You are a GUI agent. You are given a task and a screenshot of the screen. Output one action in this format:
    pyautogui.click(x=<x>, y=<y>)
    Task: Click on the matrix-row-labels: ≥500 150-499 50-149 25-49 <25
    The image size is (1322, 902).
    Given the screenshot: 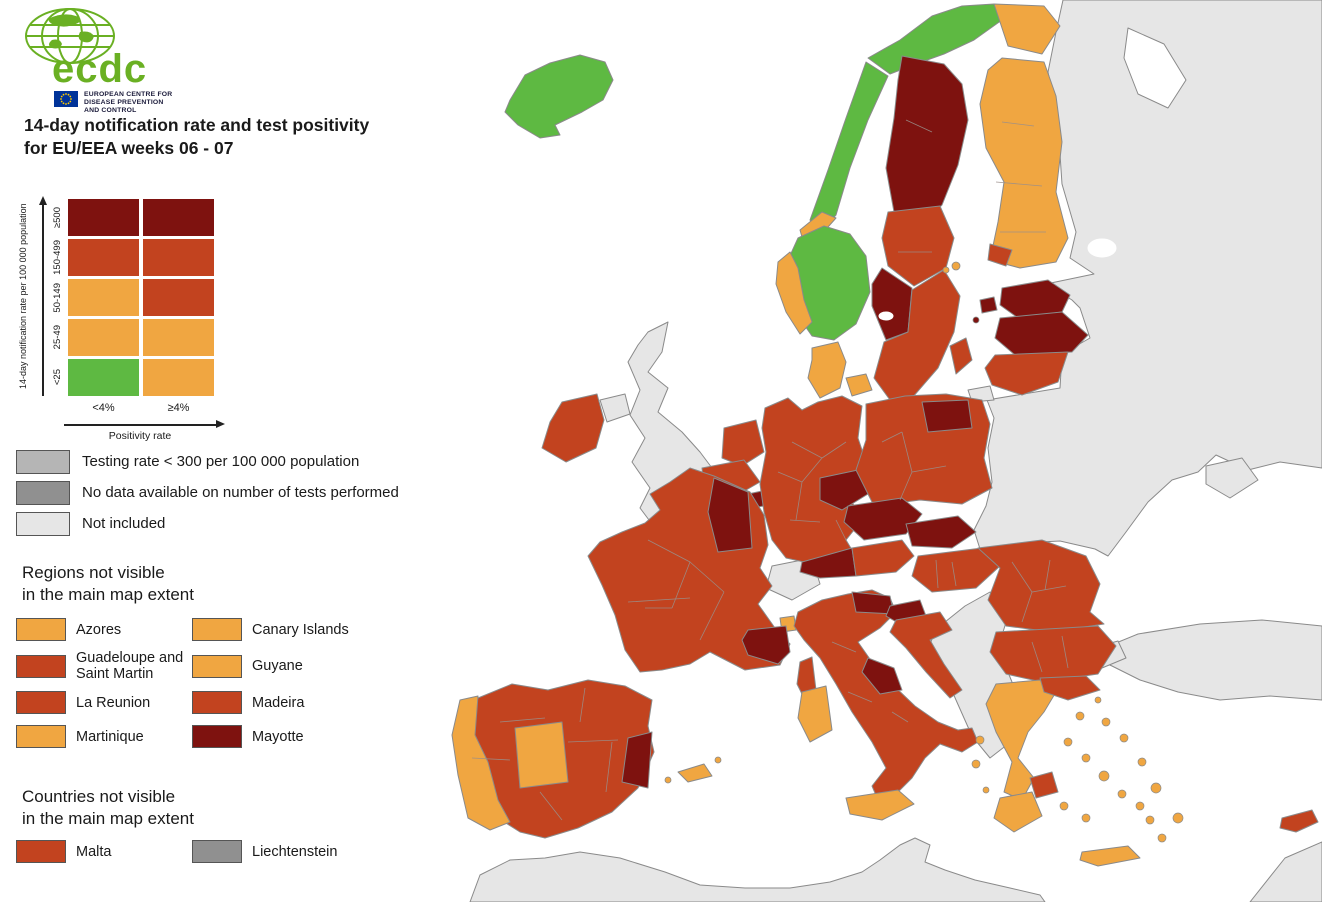 What is the action you would take?
    pyautogui.click(x=57, y=297)
    